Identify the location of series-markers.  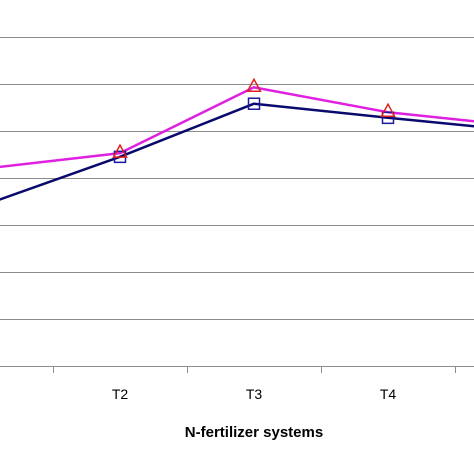
(254, 120).